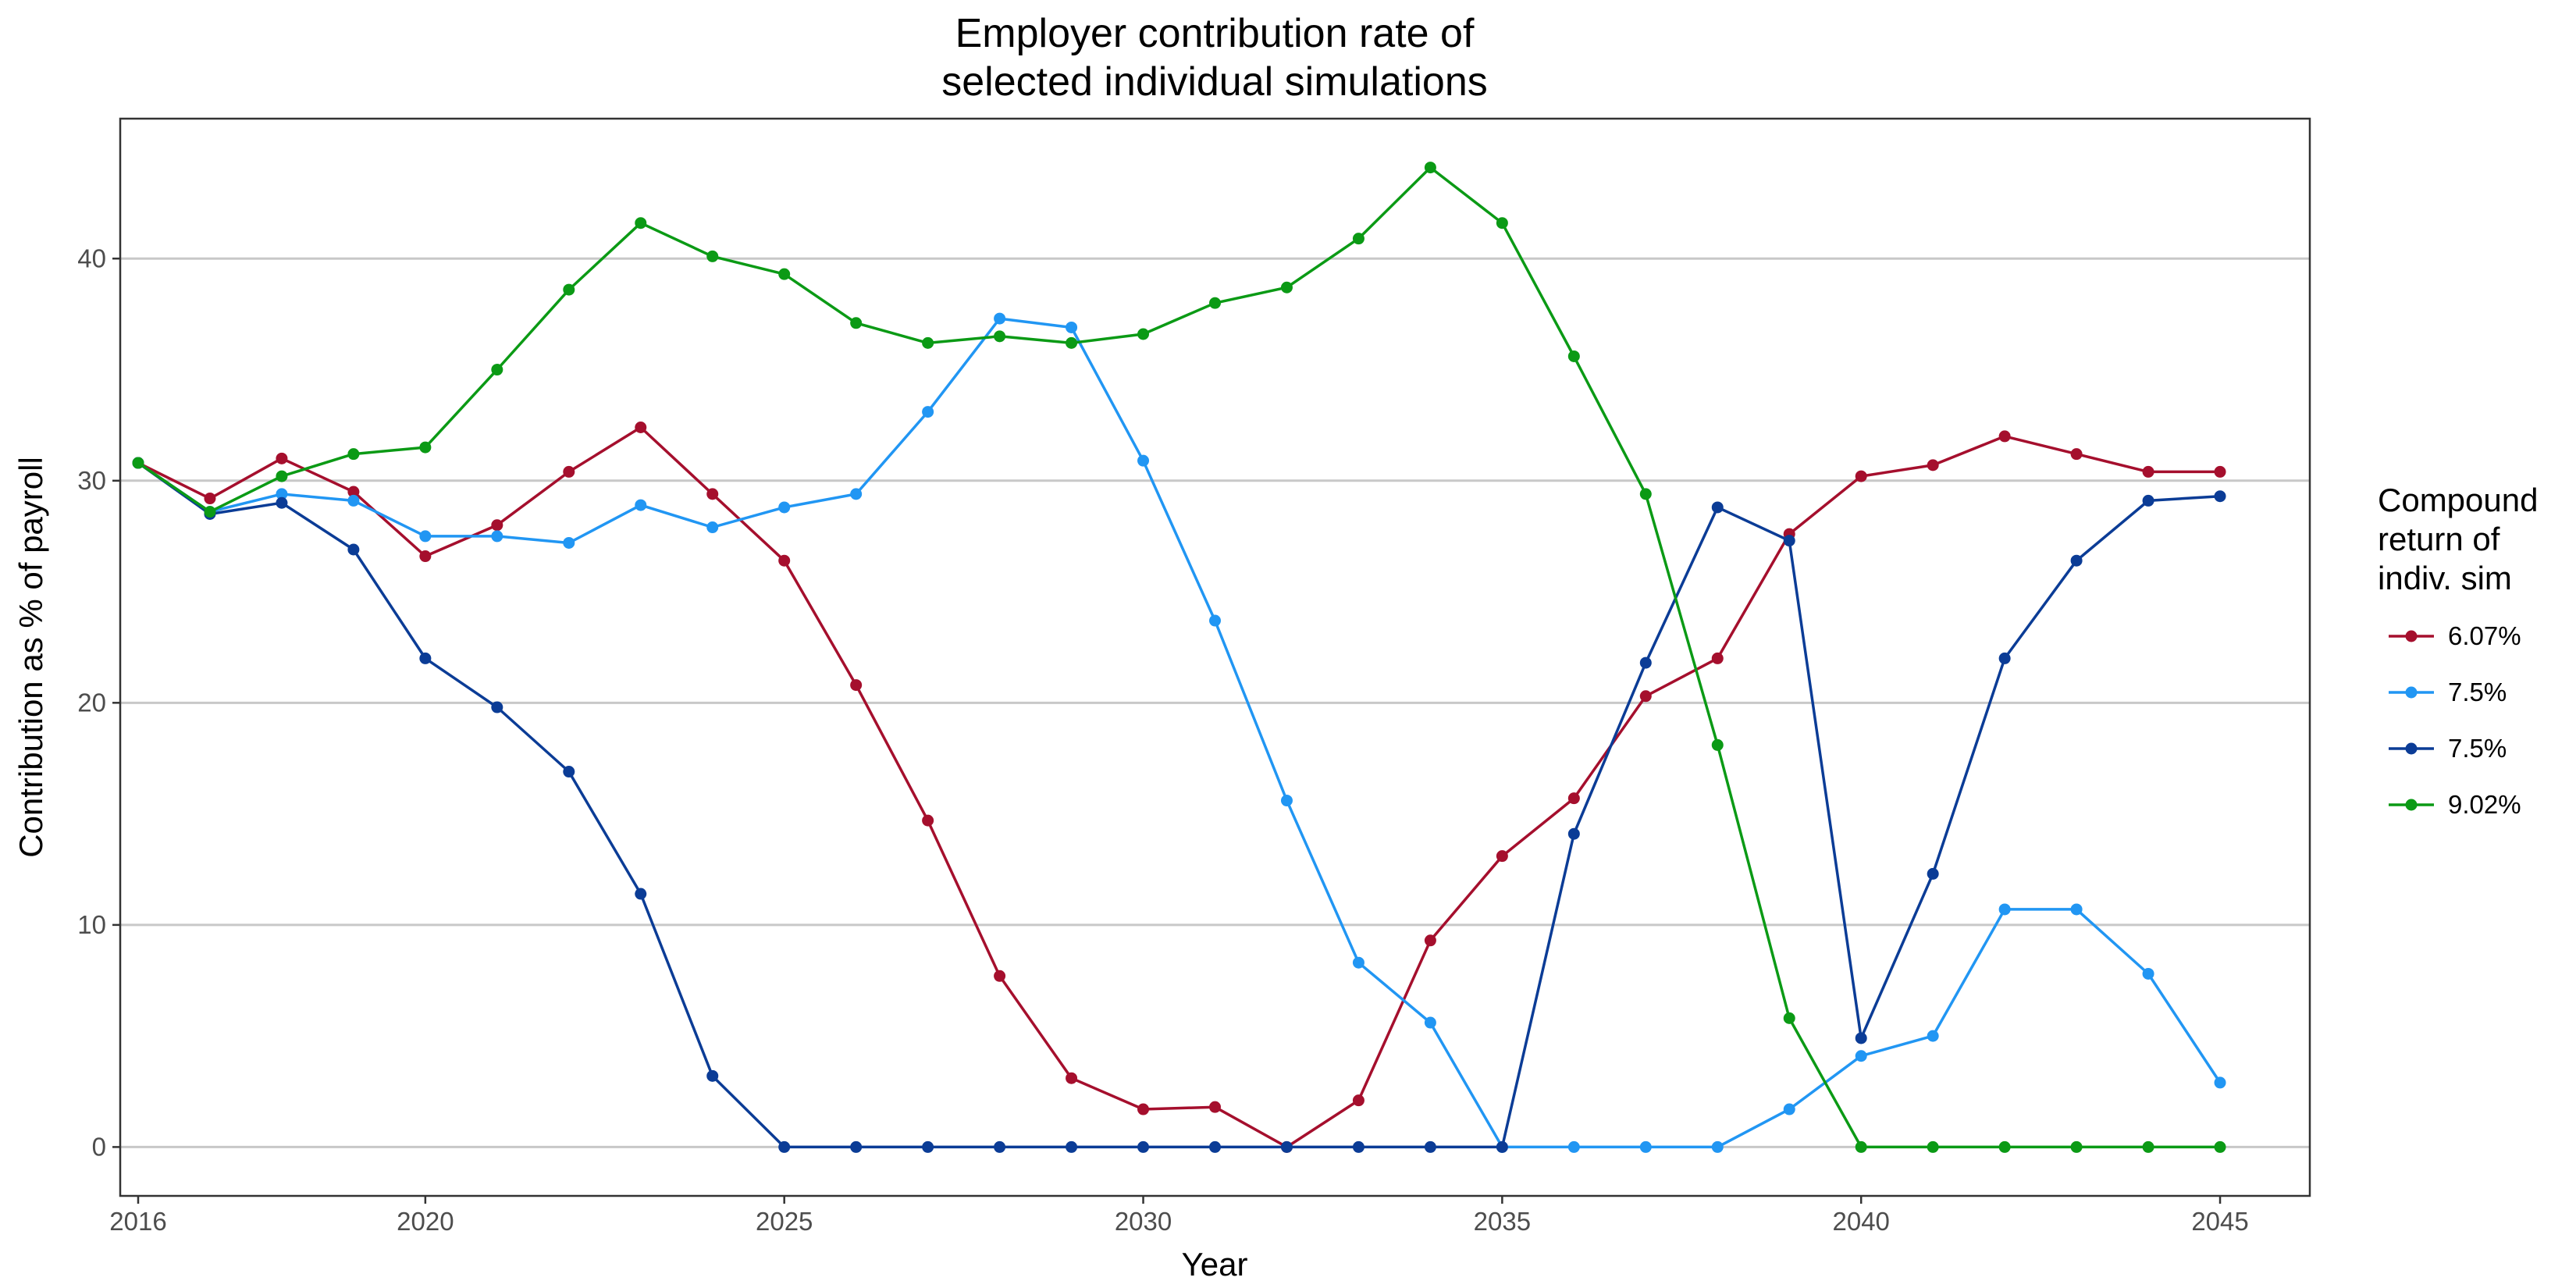 The height and width of the screenshot is (1288, 2576). Describe the element at coordinates (1860, 1221) in the screenshot. I see `x-tick-label: 2040` at that location.